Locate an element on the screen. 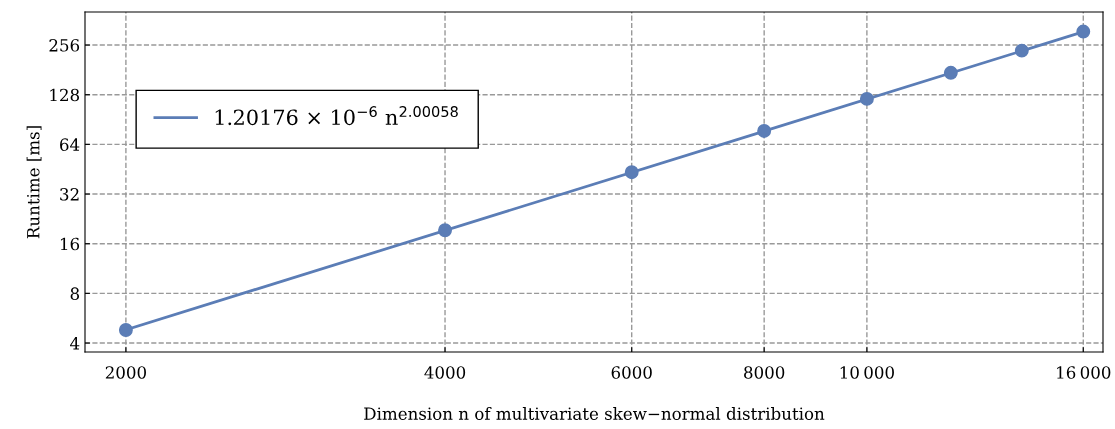  y-tick-label: 8 is located at coordinates (75, 293).